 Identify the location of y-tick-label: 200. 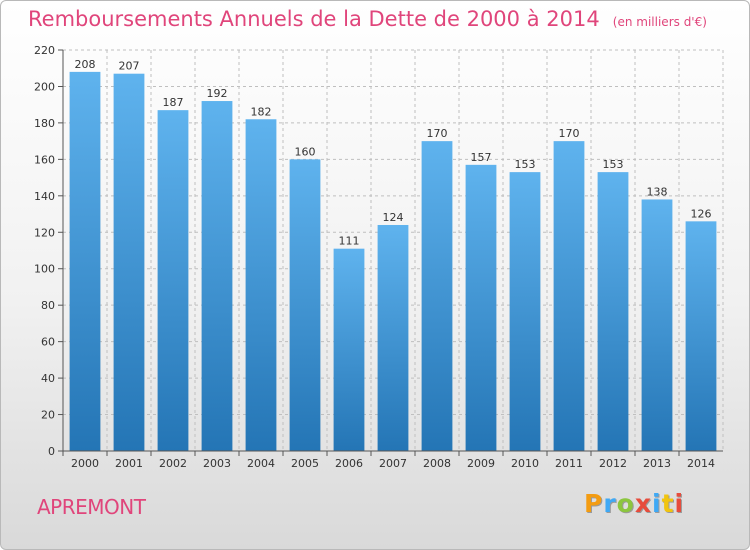
(44, 86).